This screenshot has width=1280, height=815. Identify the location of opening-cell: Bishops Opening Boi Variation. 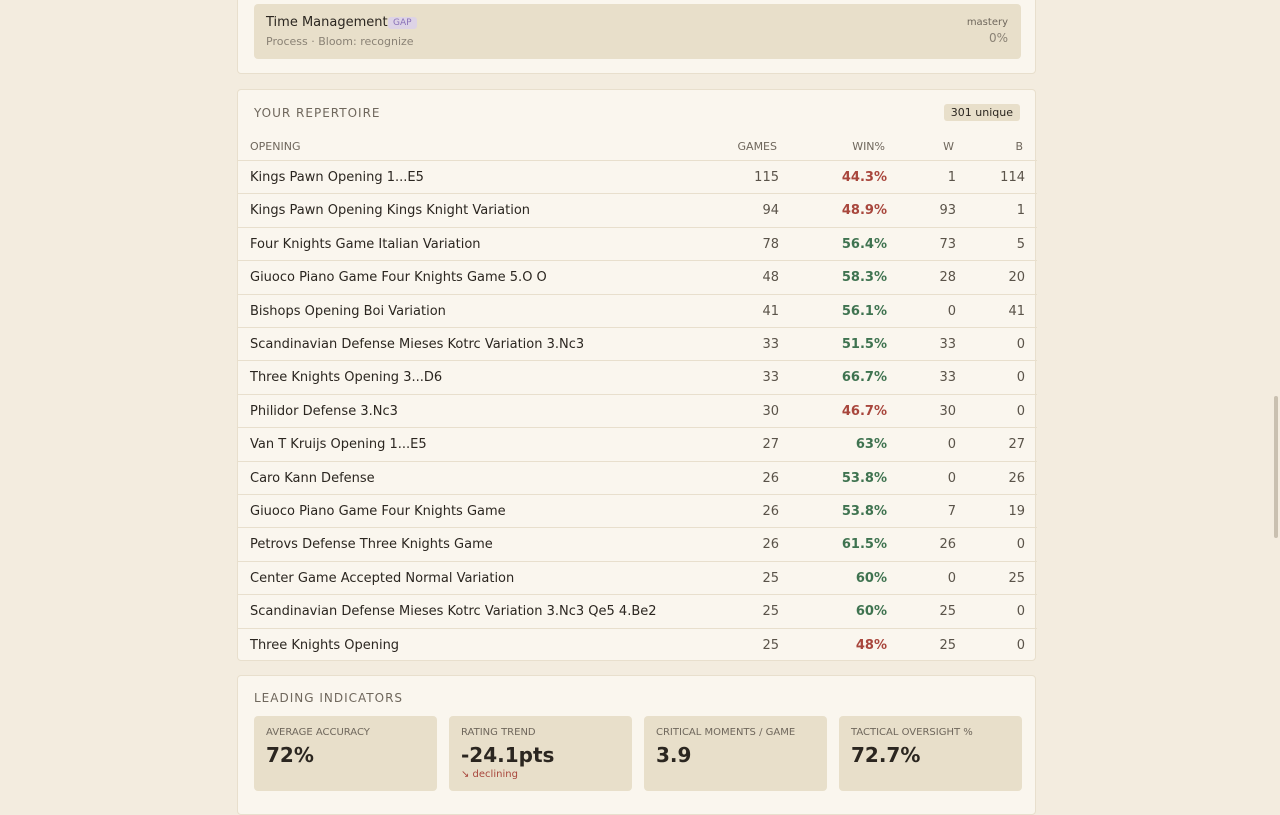
(348, 311).